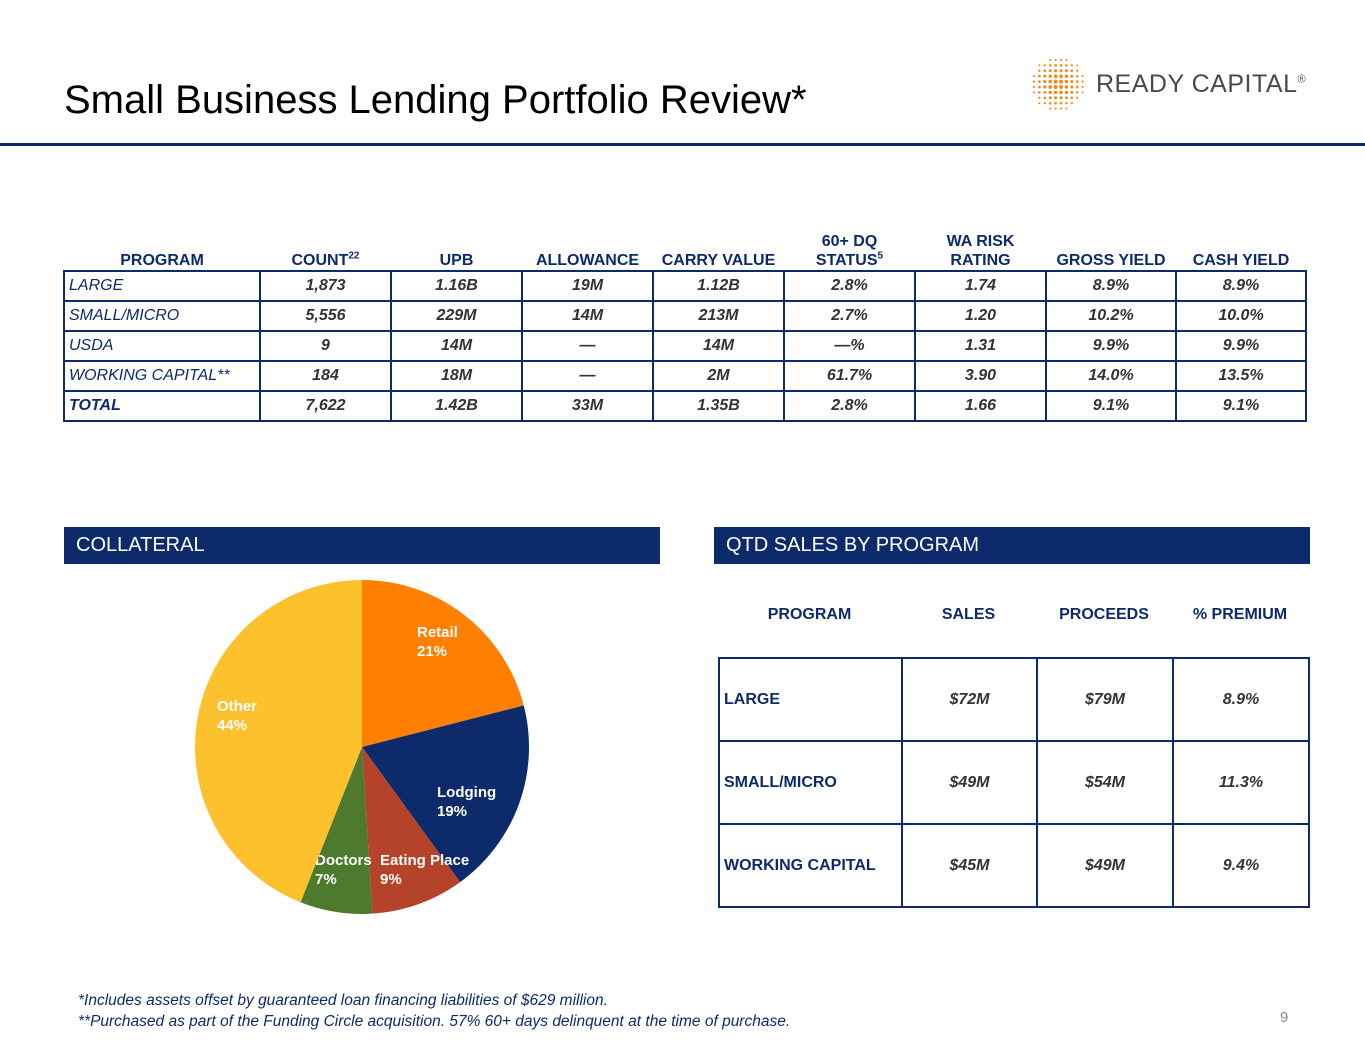 The image size is (1365, 1055). What do you see at coordinates (980, 406) in the screenshot?
I see `table-cell: 1.66` at bounding box center [980, 406].